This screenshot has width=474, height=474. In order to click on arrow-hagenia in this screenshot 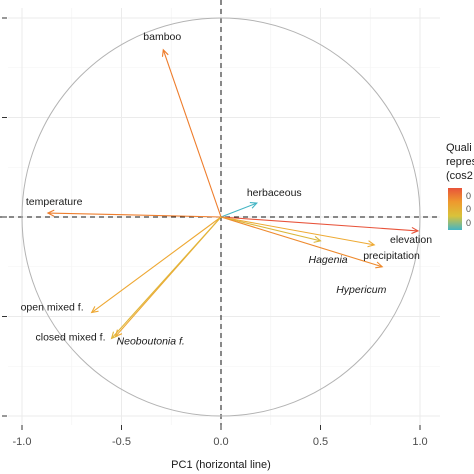, I will do `click(271, 229)`.